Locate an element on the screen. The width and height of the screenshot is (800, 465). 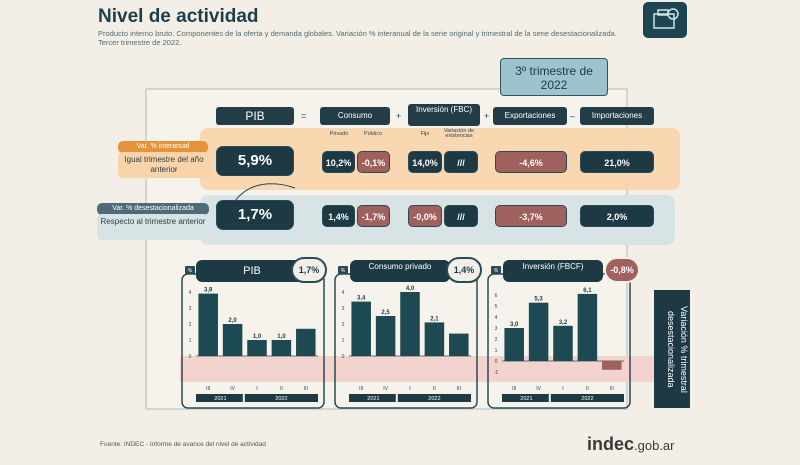
page-title: Nivel de actividad is located at coordinates (178, 16).